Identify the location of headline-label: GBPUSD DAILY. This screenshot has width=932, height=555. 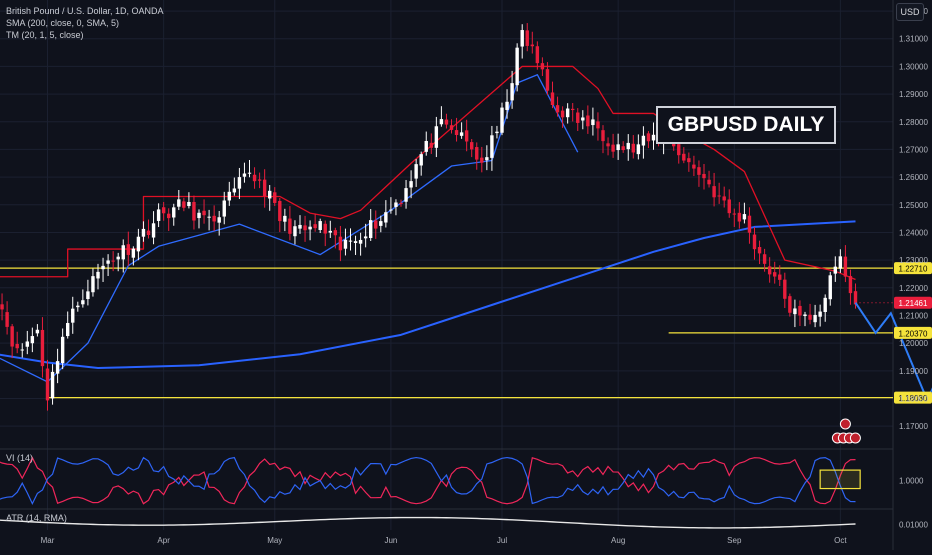
(746, 125).